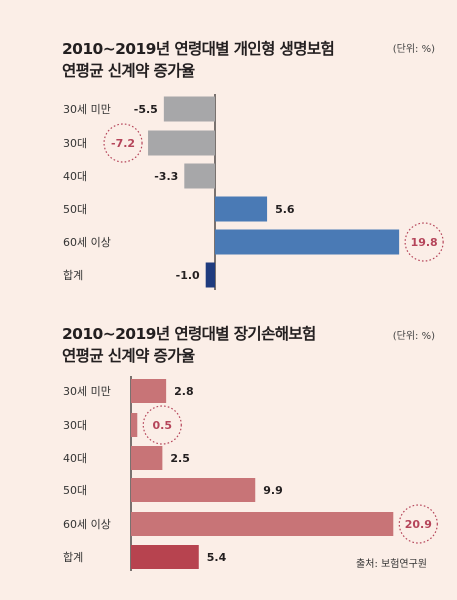 This screenshot has height=600, width=457. What do you see at coordinates (273, 490) in the screenshot?
I see `value-label: 9.9` at bounding box center [273, 490].